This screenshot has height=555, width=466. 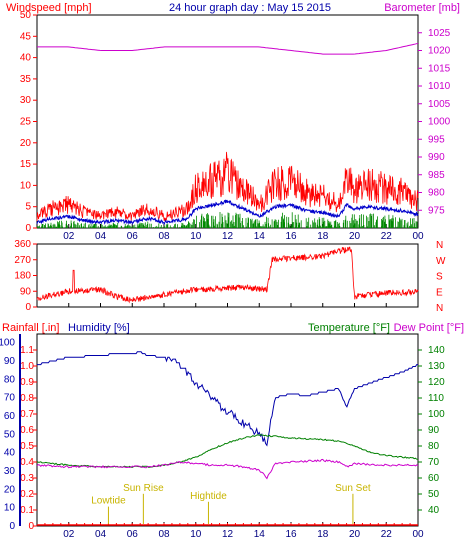 I want to click on dewpoint-axis-title: Dew Point [°F], so click(x=429, y=328).